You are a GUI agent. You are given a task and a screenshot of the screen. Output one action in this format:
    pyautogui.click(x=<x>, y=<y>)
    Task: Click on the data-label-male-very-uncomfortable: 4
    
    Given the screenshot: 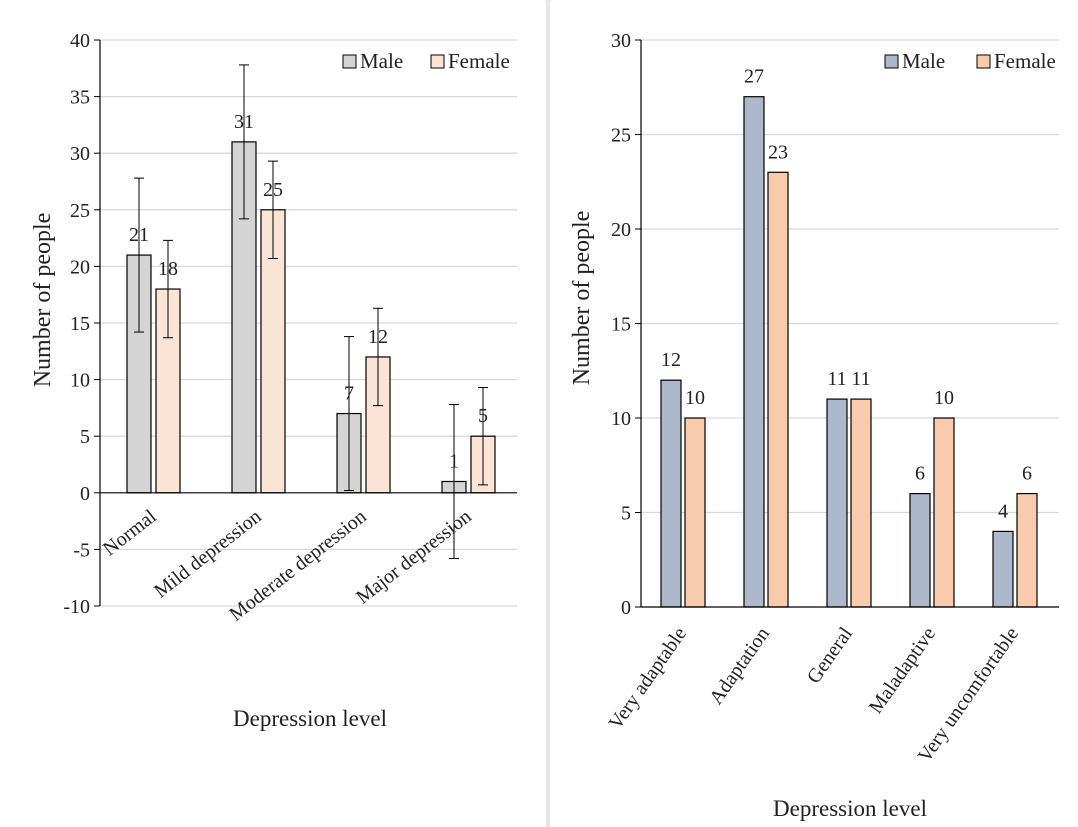 What is the action you would take?
    pyautogui.click(x=1003, y=511)
    